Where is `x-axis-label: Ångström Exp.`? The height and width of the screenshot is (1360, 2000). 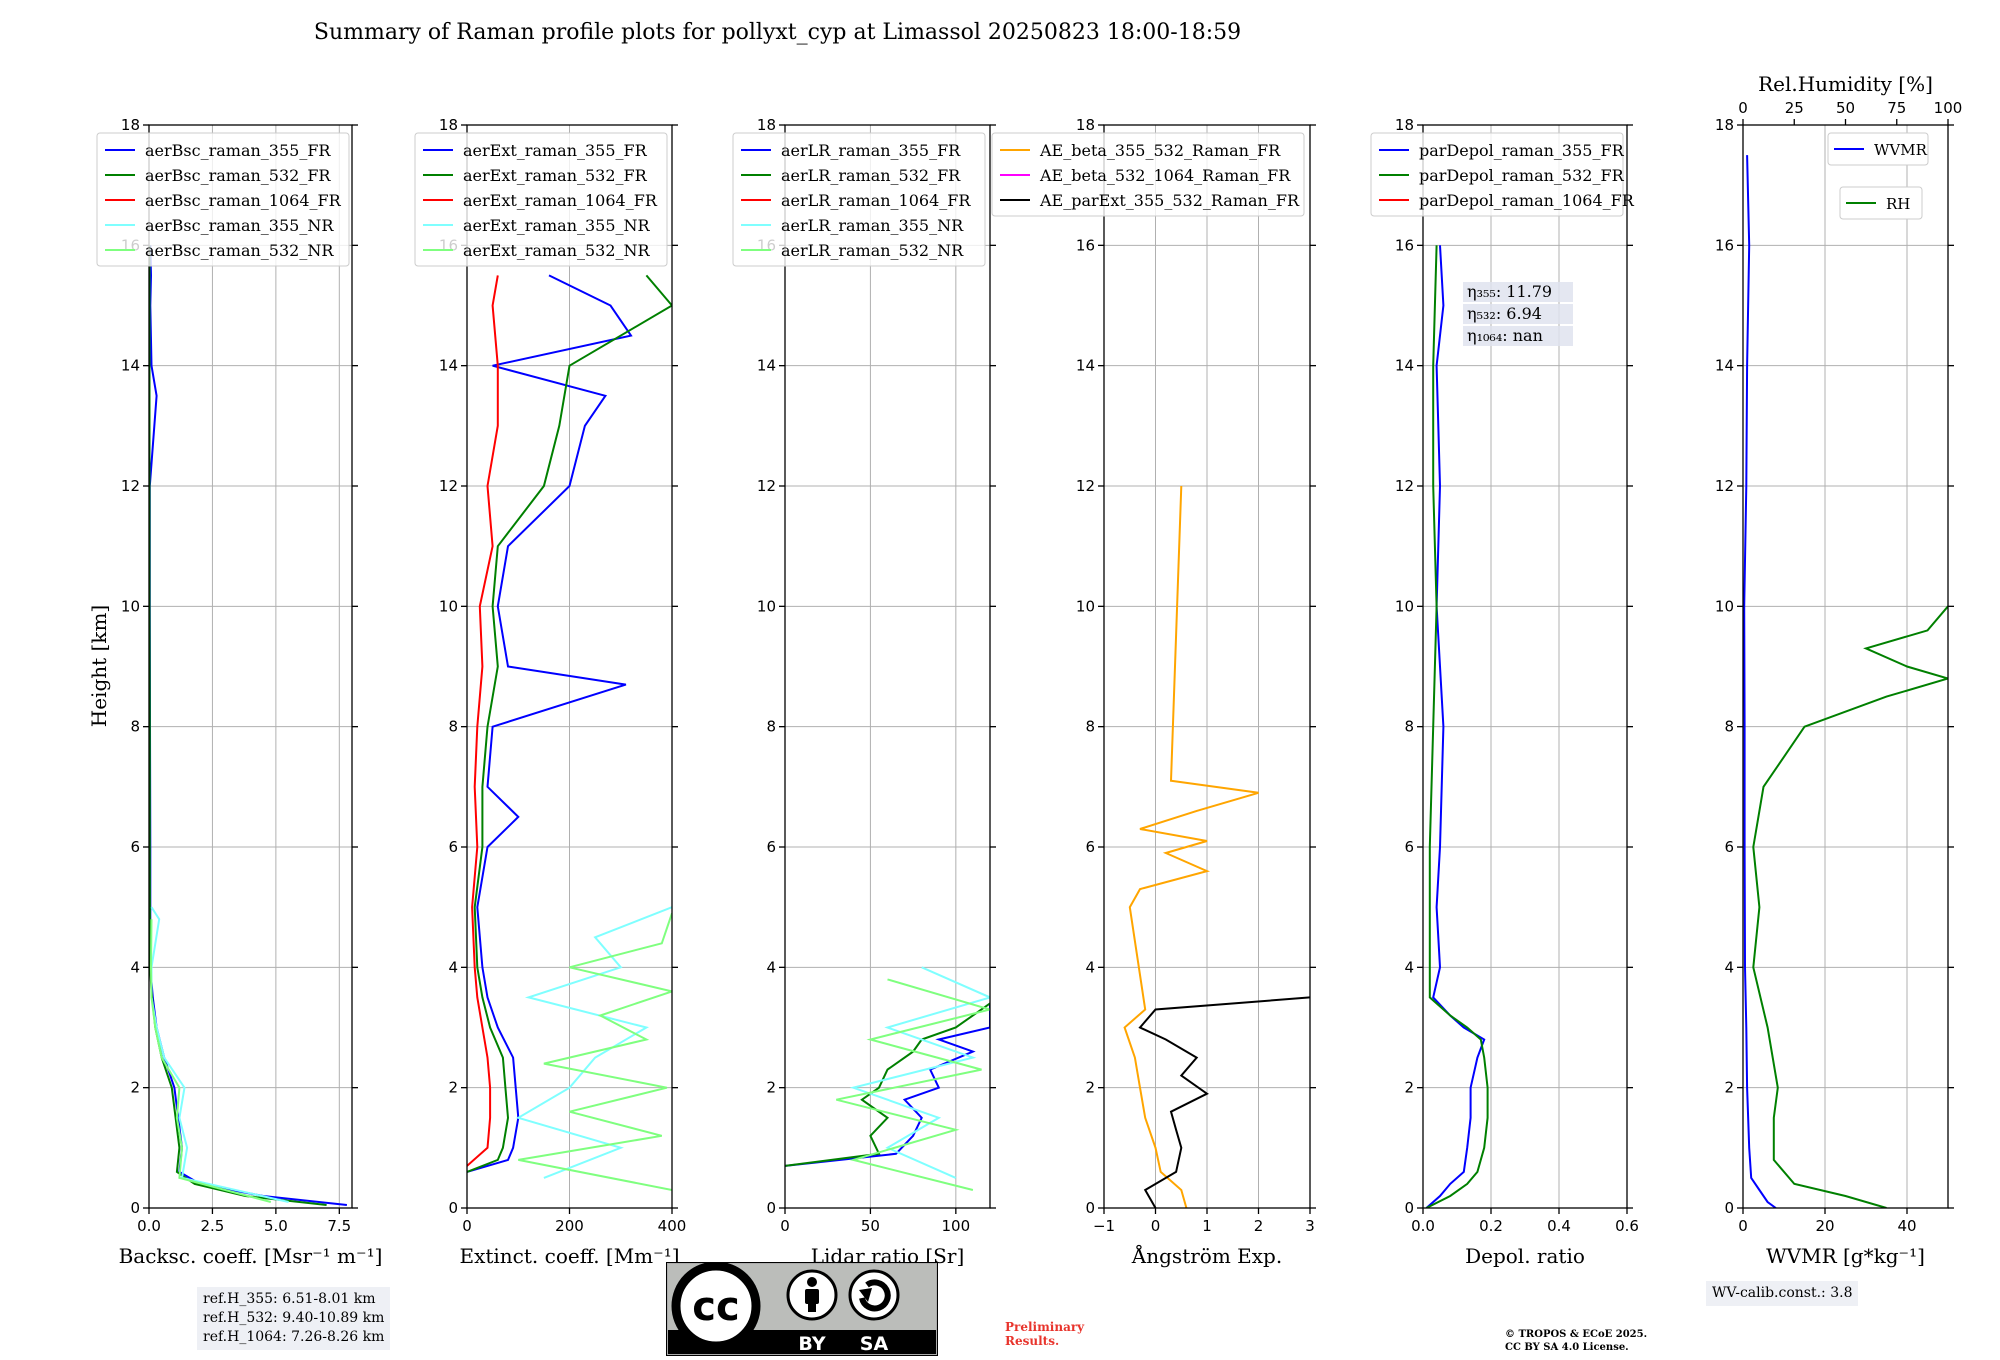
x-axis-label: Ångström Exp. is located at coordinates (1206, 1255).